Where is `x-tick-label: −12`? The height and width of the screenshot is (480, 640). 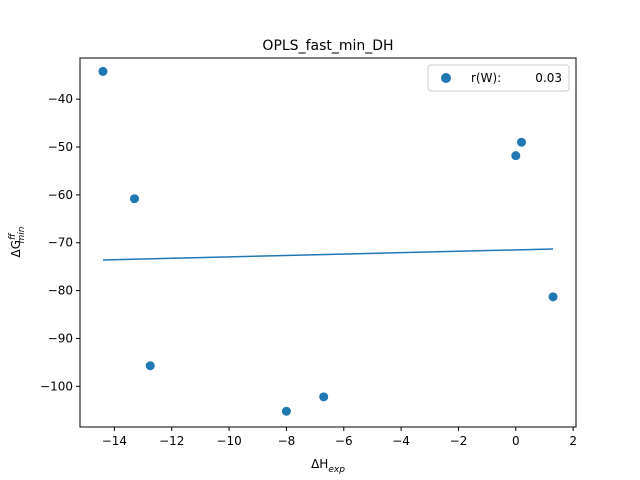
x-tick-label: −12 is located at coordinates (171, 441).